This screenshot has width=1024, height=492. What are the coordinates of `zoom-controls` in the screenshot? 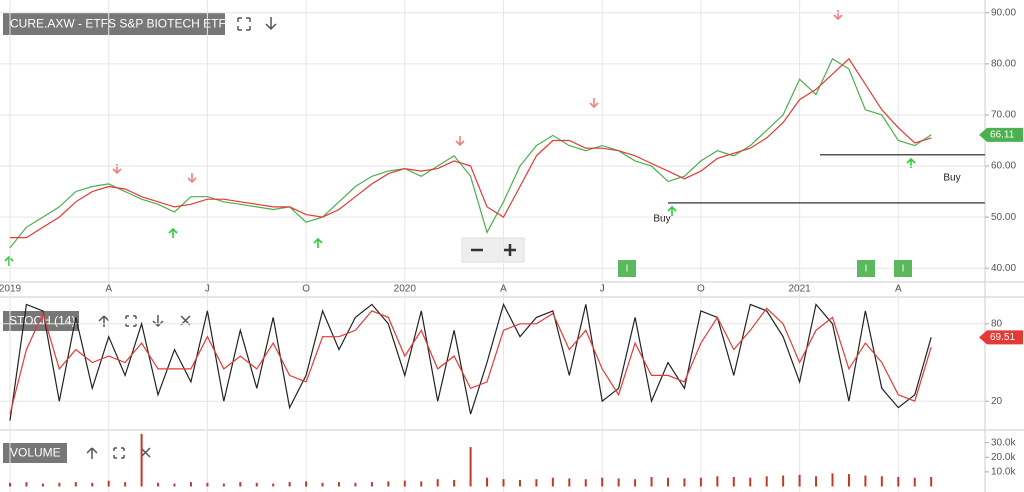 It's located at (493, 250).